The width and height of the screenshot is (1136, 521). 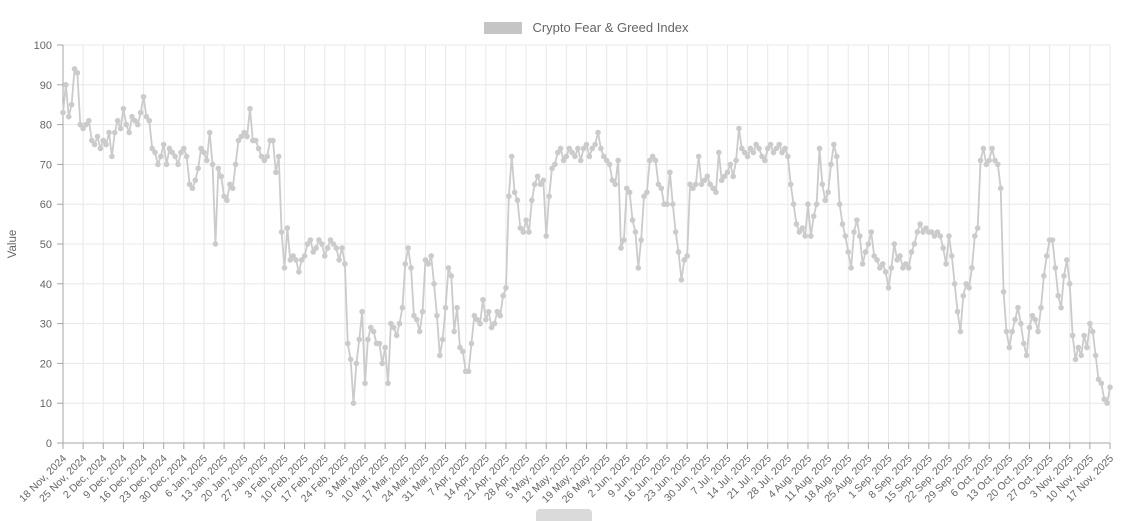 What do you see at coordinates (564, 515) in the screenshot?
I see `cutoff-bottom-button` at bounding box center [564, 515].